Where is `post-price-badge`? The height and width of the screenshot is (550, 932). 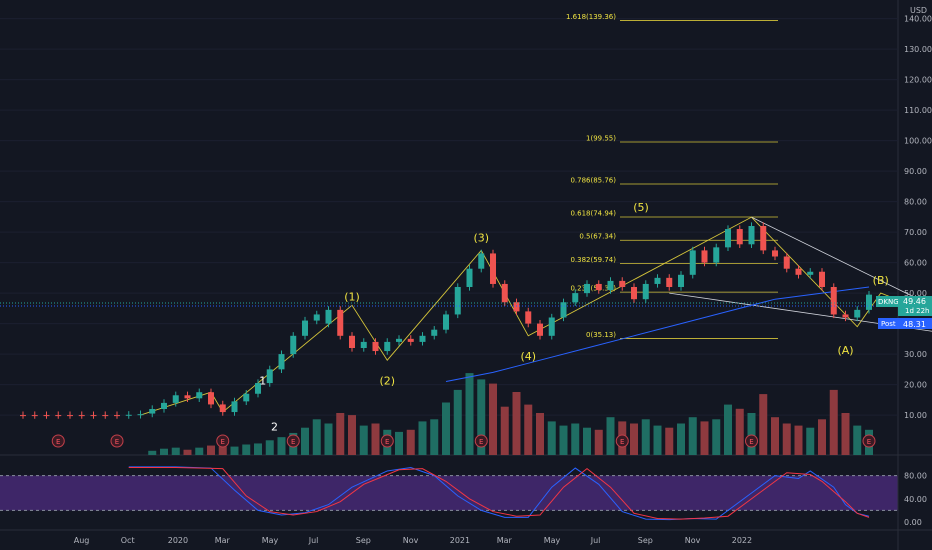 post-price-badge is located at coordinates (915, 323).